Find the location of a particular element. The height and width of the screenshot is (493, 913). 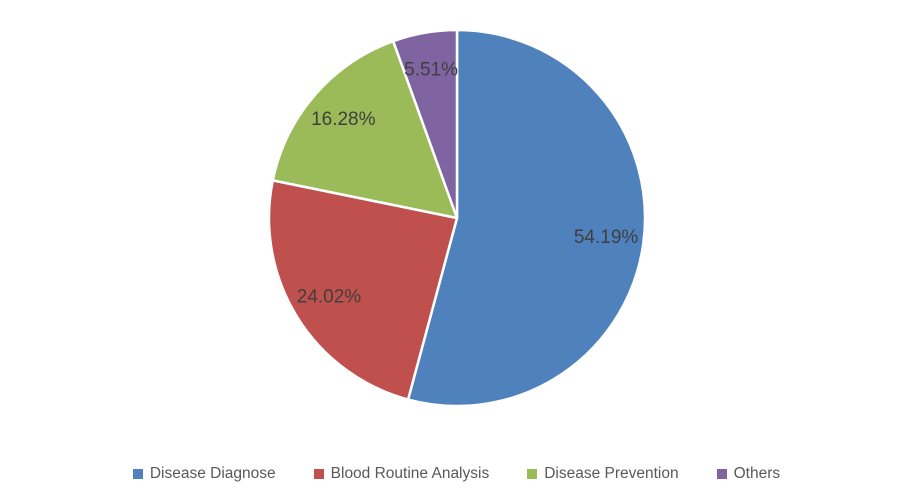

pie-slice-others is located at coordinates (425, 124).